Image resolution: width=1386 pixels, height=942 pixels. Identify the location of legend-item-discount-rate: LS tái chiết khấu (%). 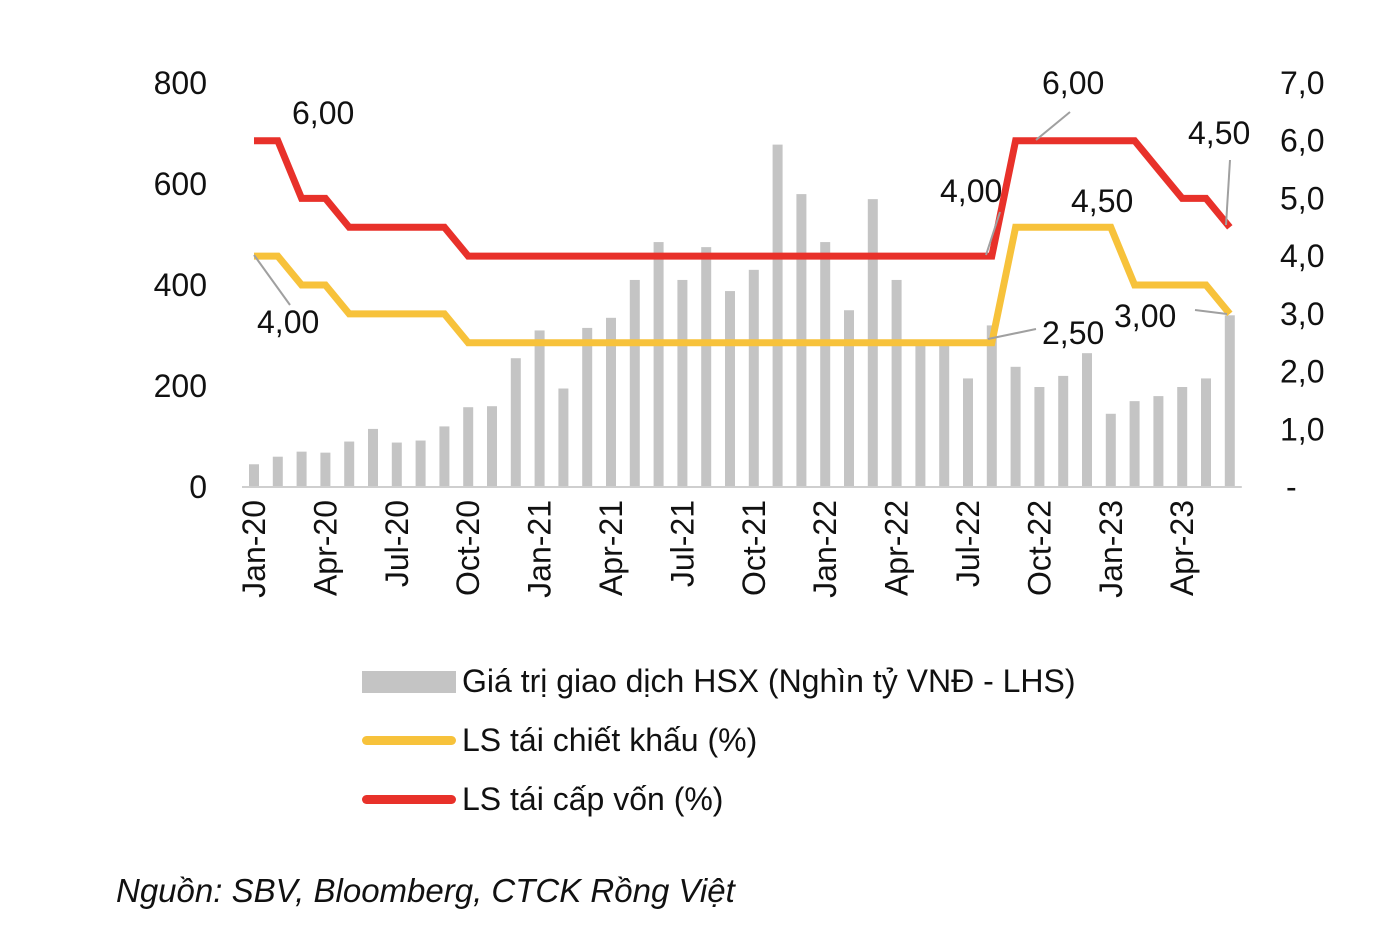
(719, 740).